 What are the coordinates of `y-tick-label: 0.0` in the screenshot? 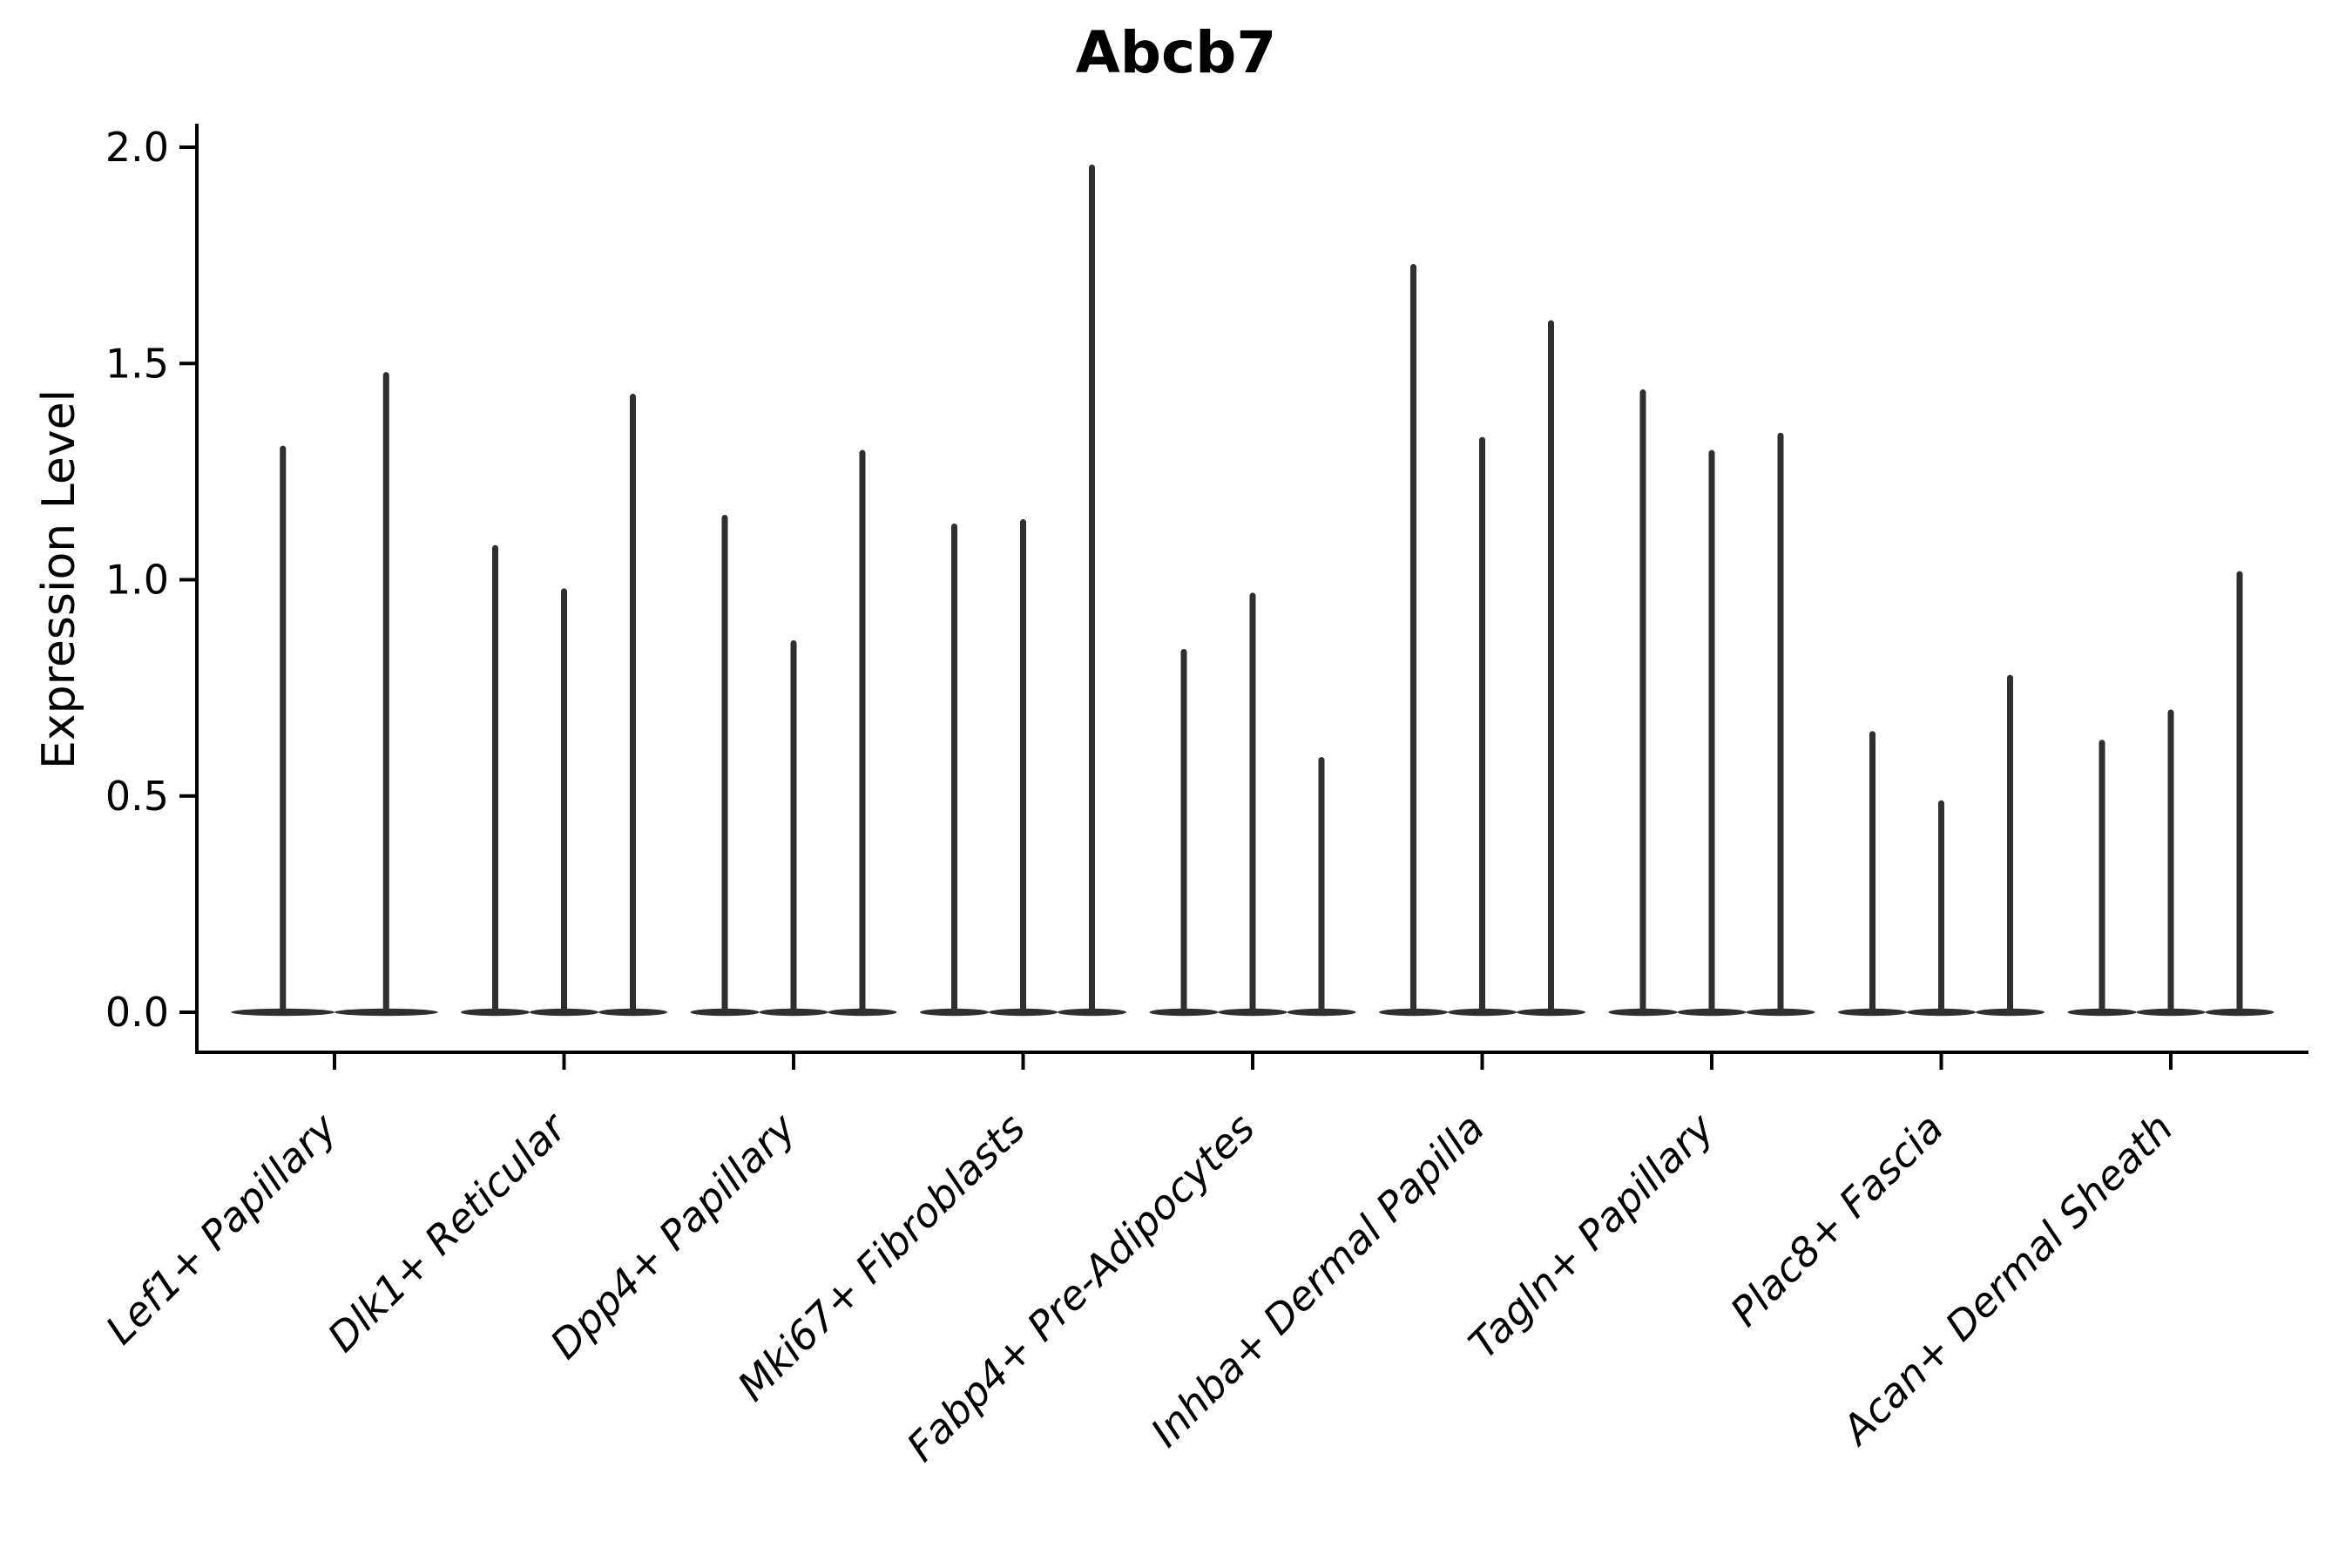 It's located at (137, 1013).